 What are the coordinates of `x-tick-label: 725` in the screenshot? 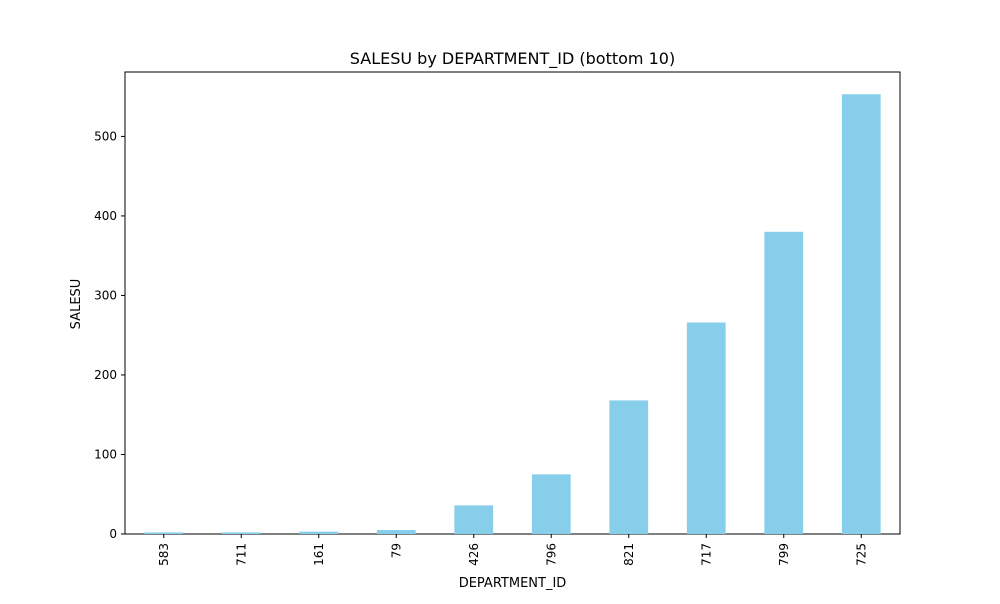 It's located at (861, 554).